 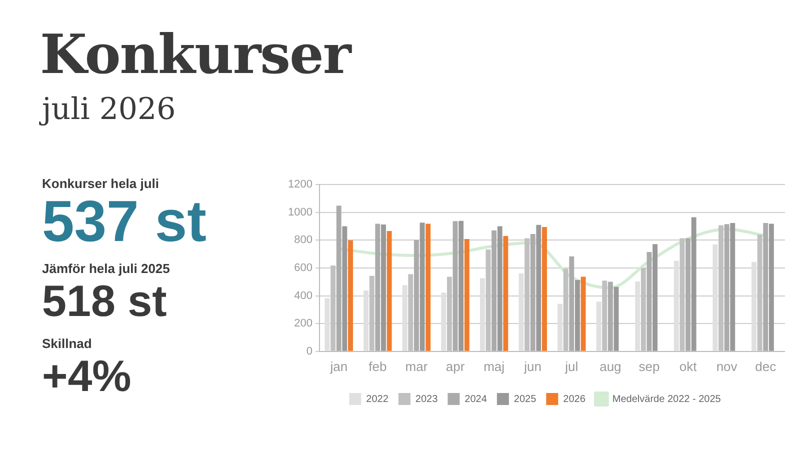 I want to click on x-tick-label: okt, so click(x=688, y=366).